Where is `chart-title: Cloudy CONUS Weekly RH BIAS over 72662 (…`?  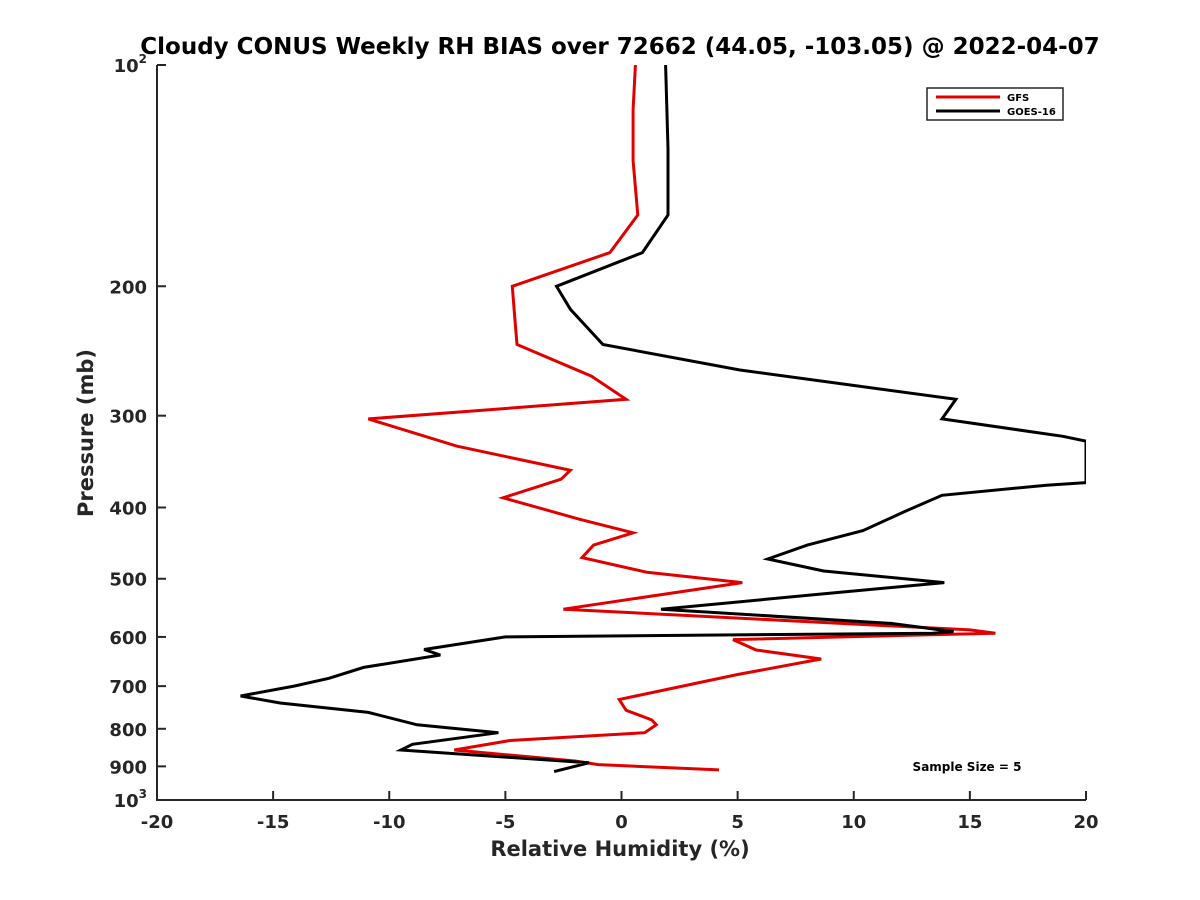
chart-title: Cloudy CONUS Weekly RH BIAS over 72662 (… is located at coordinates (619, 47).